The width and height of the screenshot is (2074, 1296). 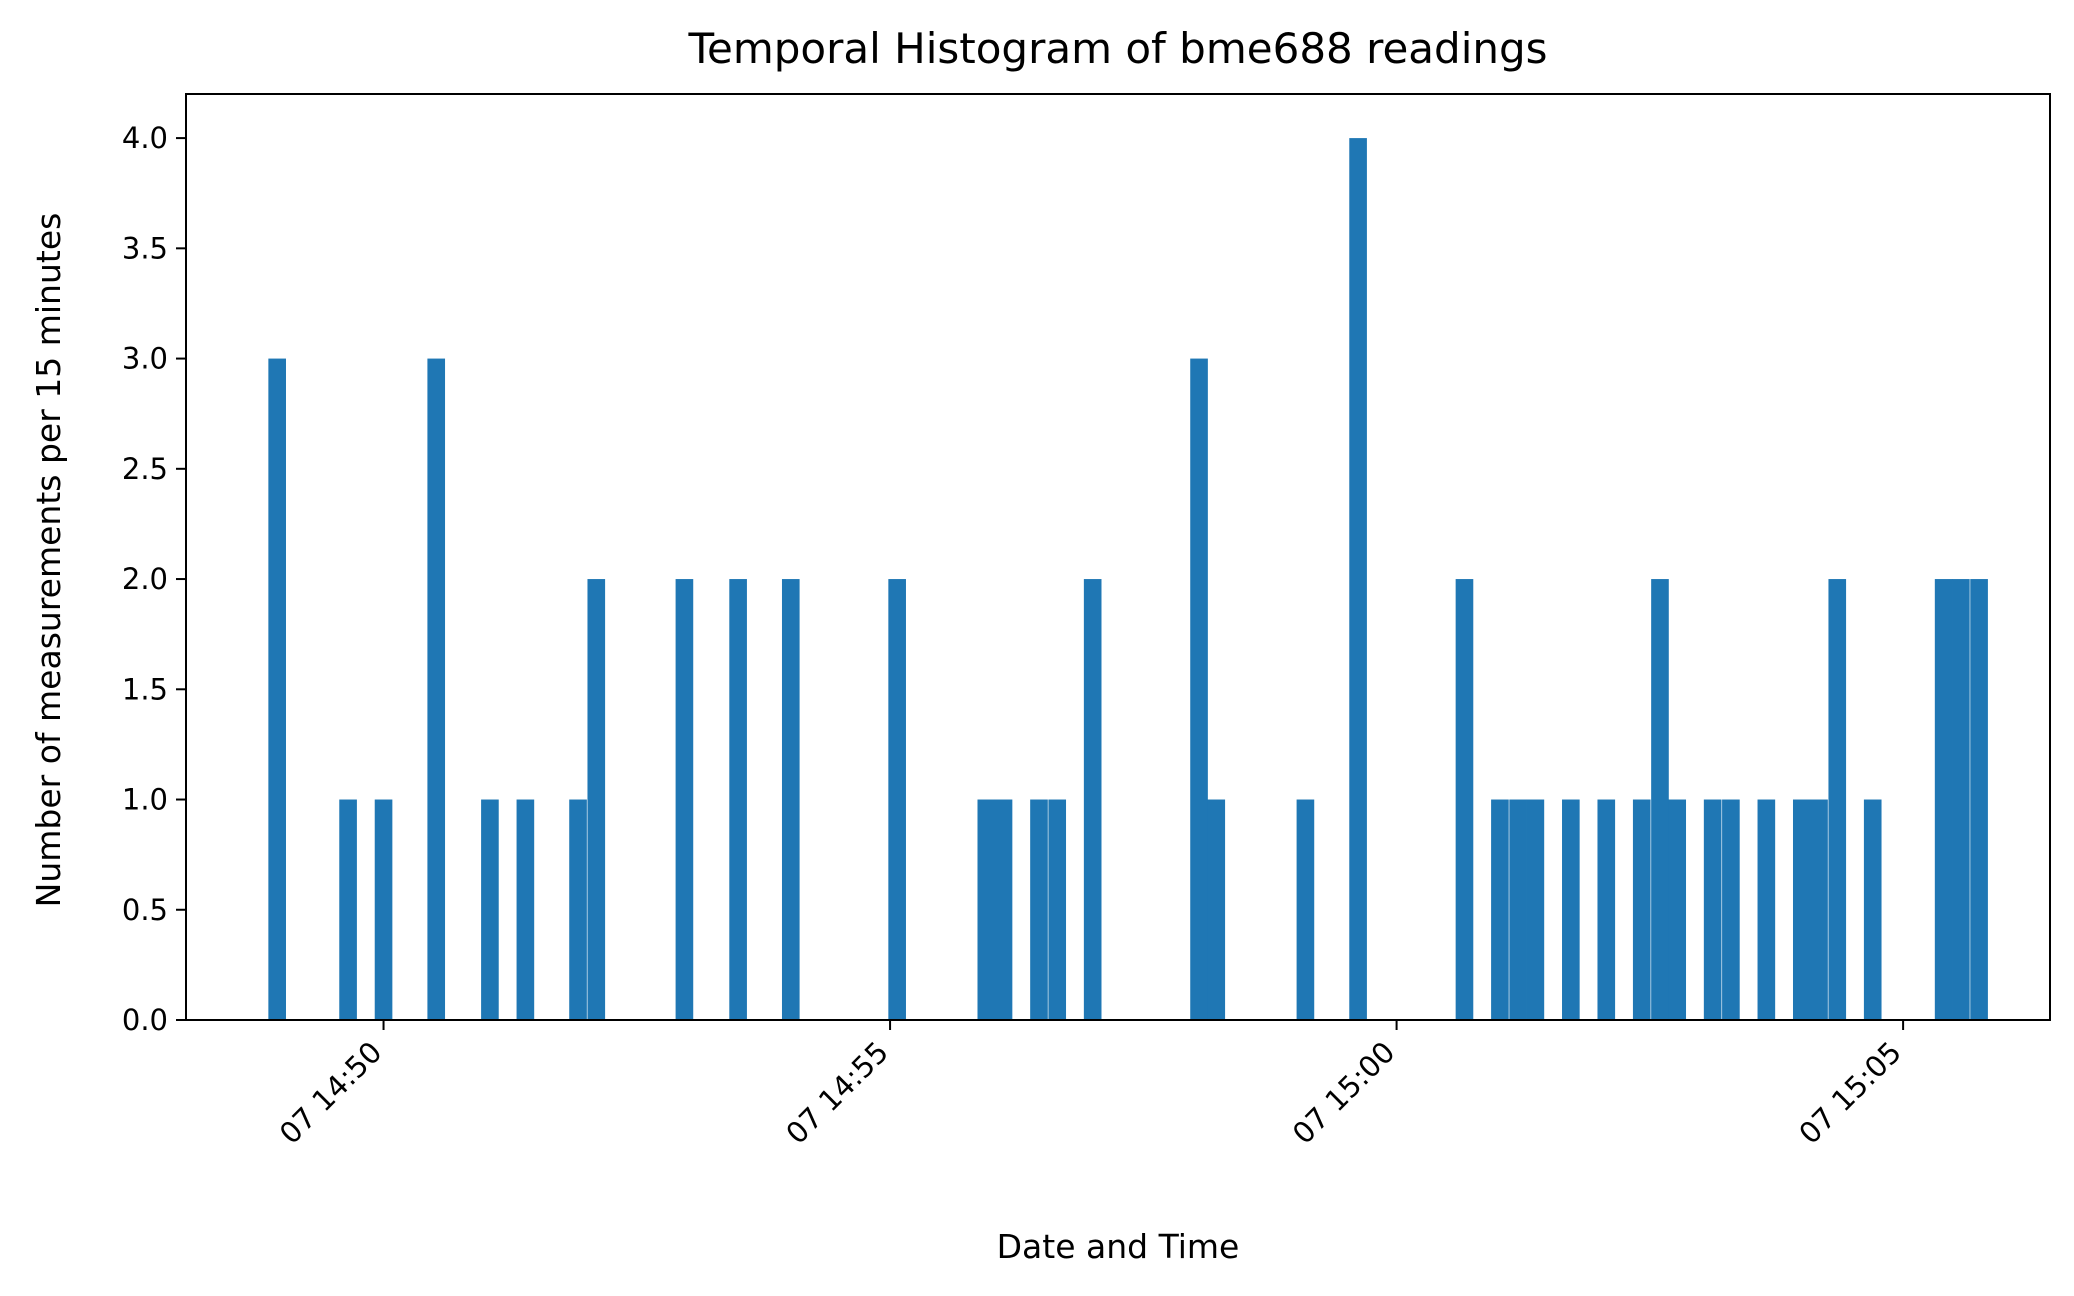 I want to click on chart-title: Temporal Histogram of bme688 readings, so click(x=1117, y=48).